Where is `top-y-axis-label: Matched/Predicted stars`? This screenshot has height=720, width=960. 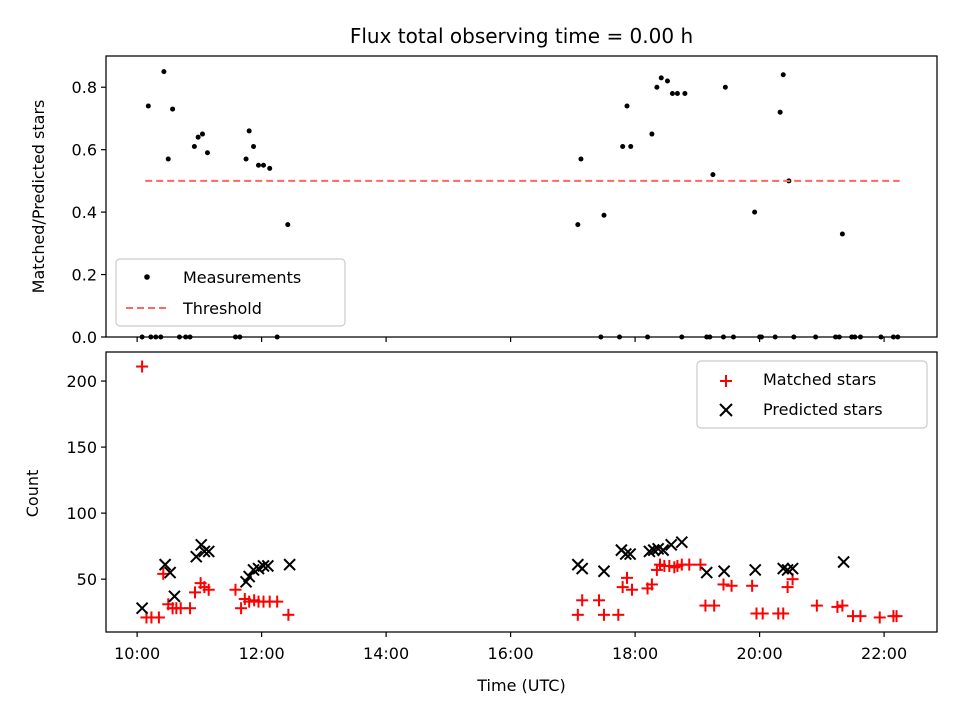 top-y-axis-label: Matched/Predicted stars is located at coordinates (38, 197).